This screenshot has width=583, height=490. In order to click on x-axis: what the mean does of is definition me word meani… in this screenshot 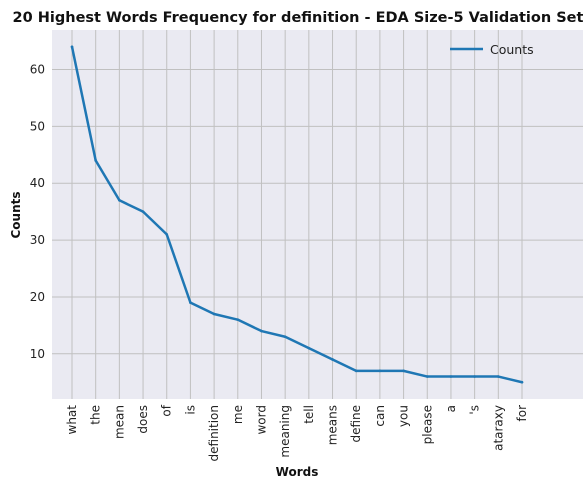, I will do `click(297, 432)`.